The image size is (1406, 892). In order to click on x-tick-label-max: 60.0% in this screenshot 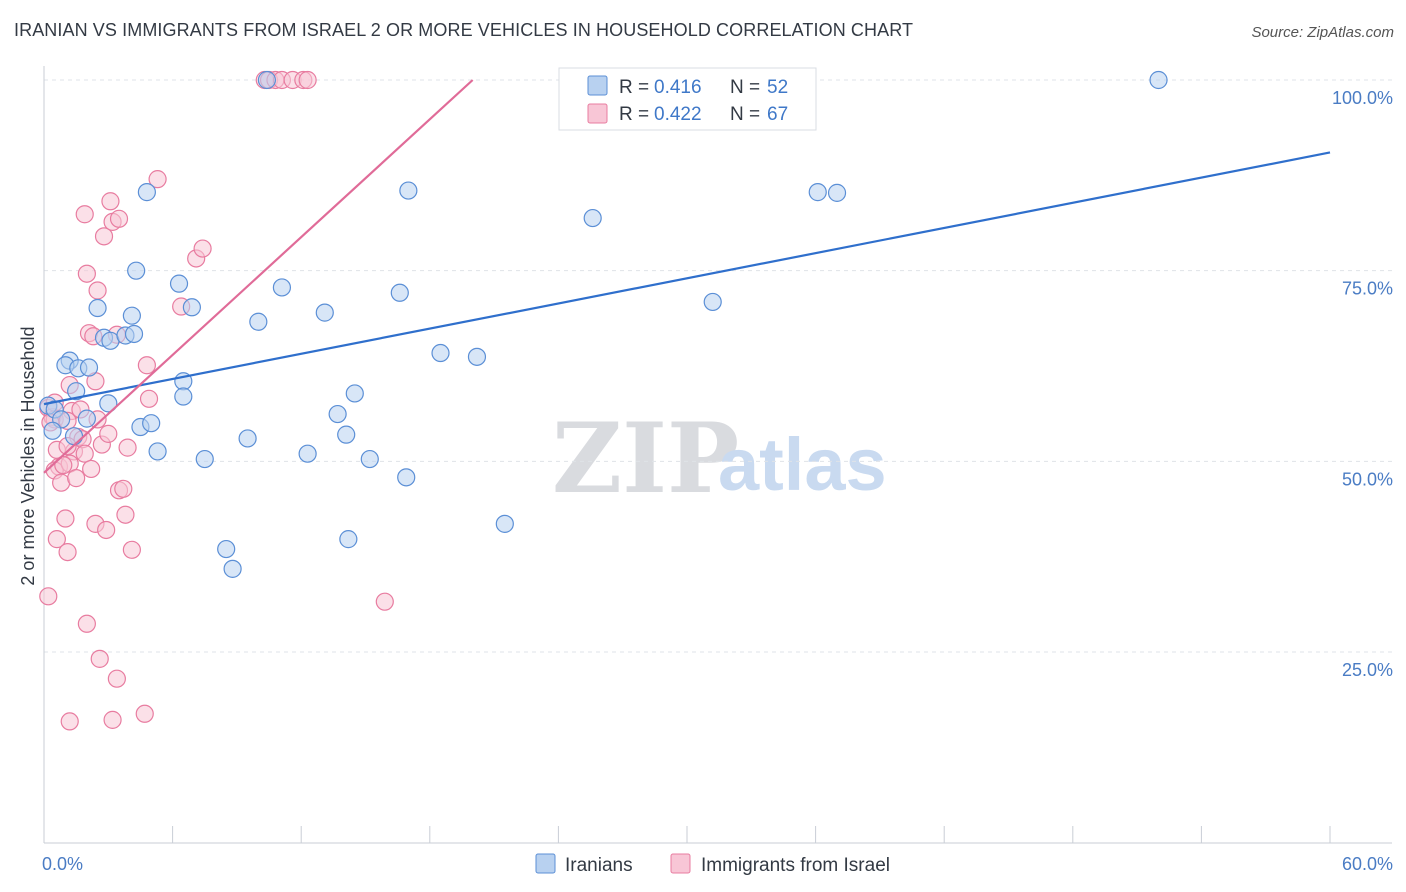, I will do `click(1367, 864)`.